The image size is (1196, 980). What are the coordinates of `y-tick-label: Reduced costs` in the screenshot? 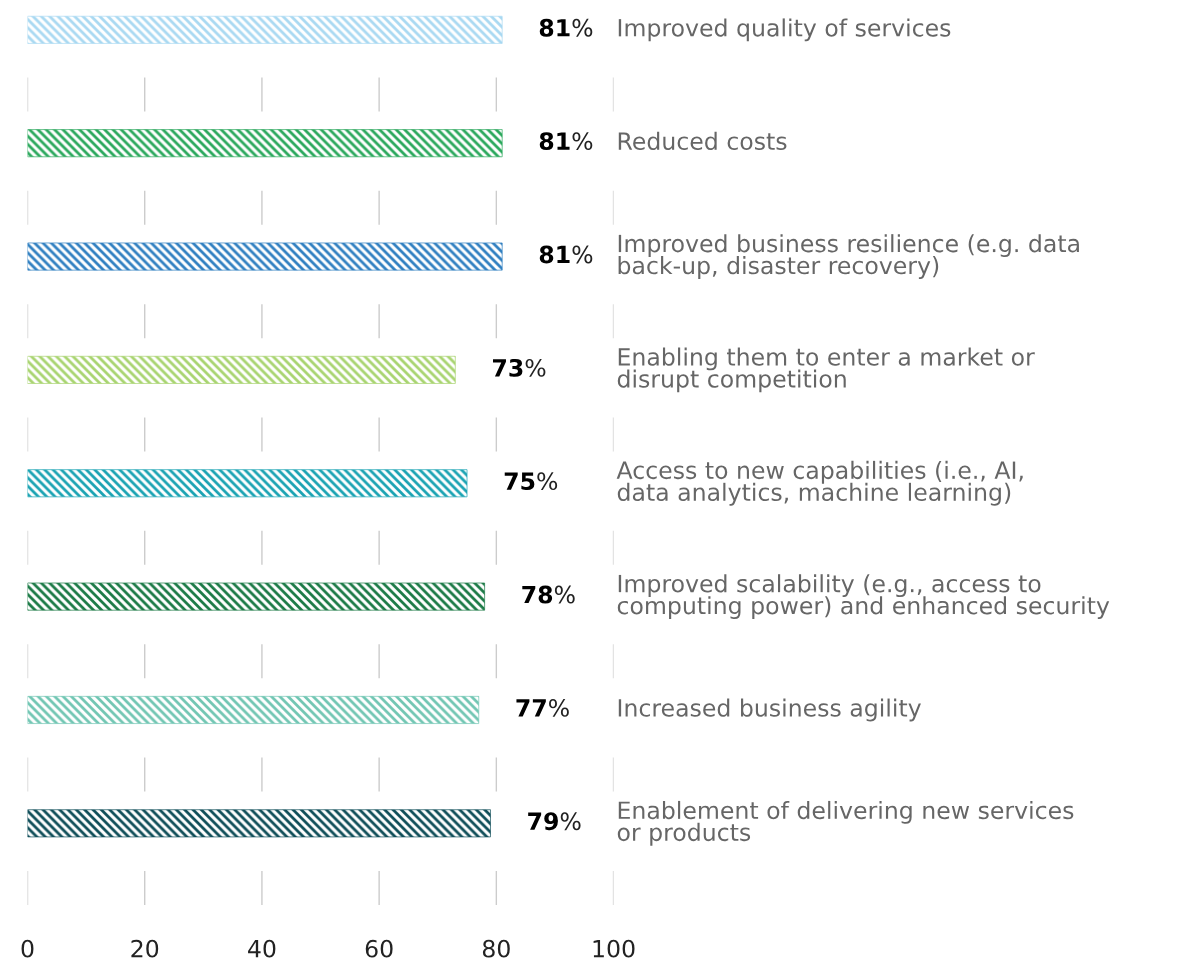 It's located at (702, 141).